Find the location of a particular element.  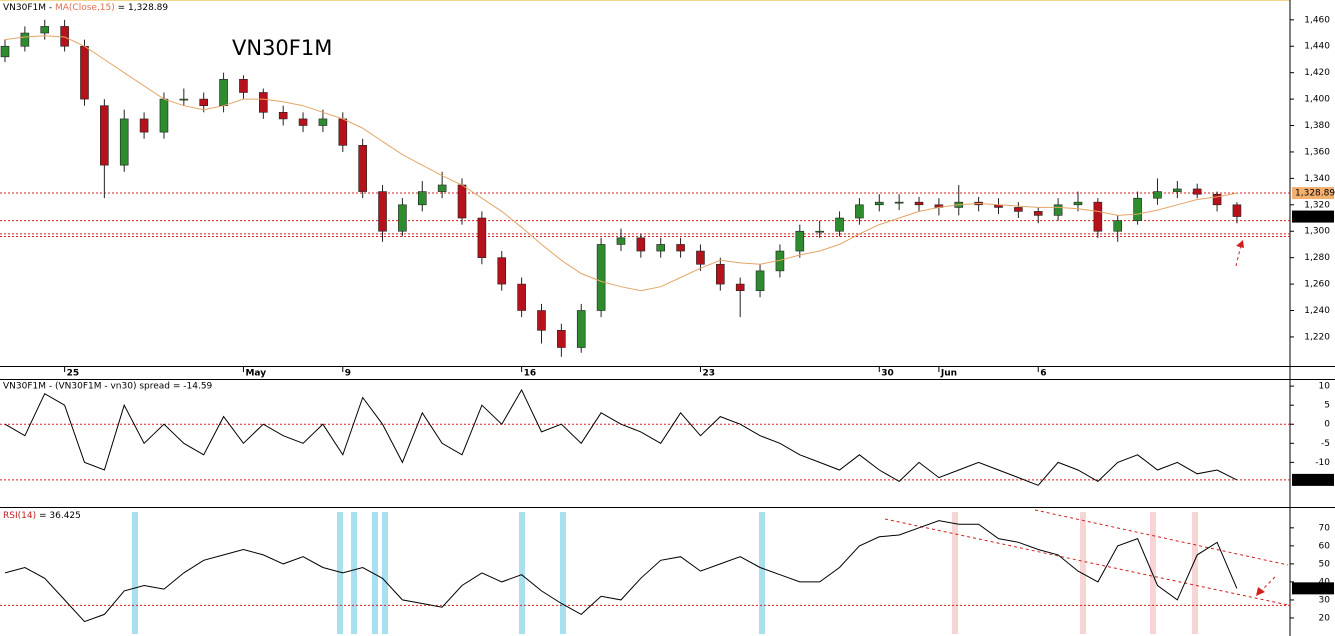

last-tag-box is located at coordinates (1313, 479).